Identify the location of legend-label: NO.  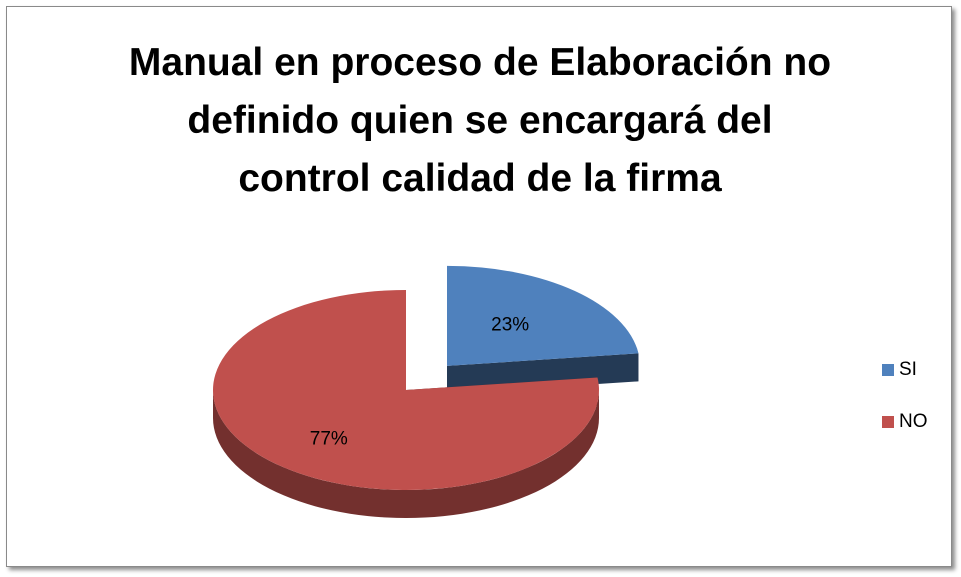
(913, 421).